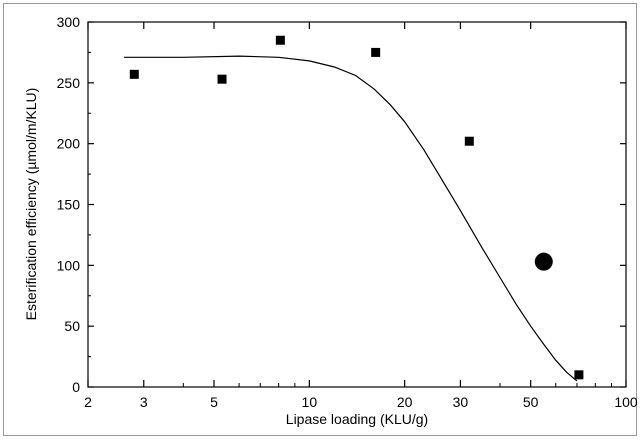 Image resolution: width=642 pixels, height=441 pixels. I want to click on x-axis-label: Lipase loading (KLU/g), so click(357, 419).